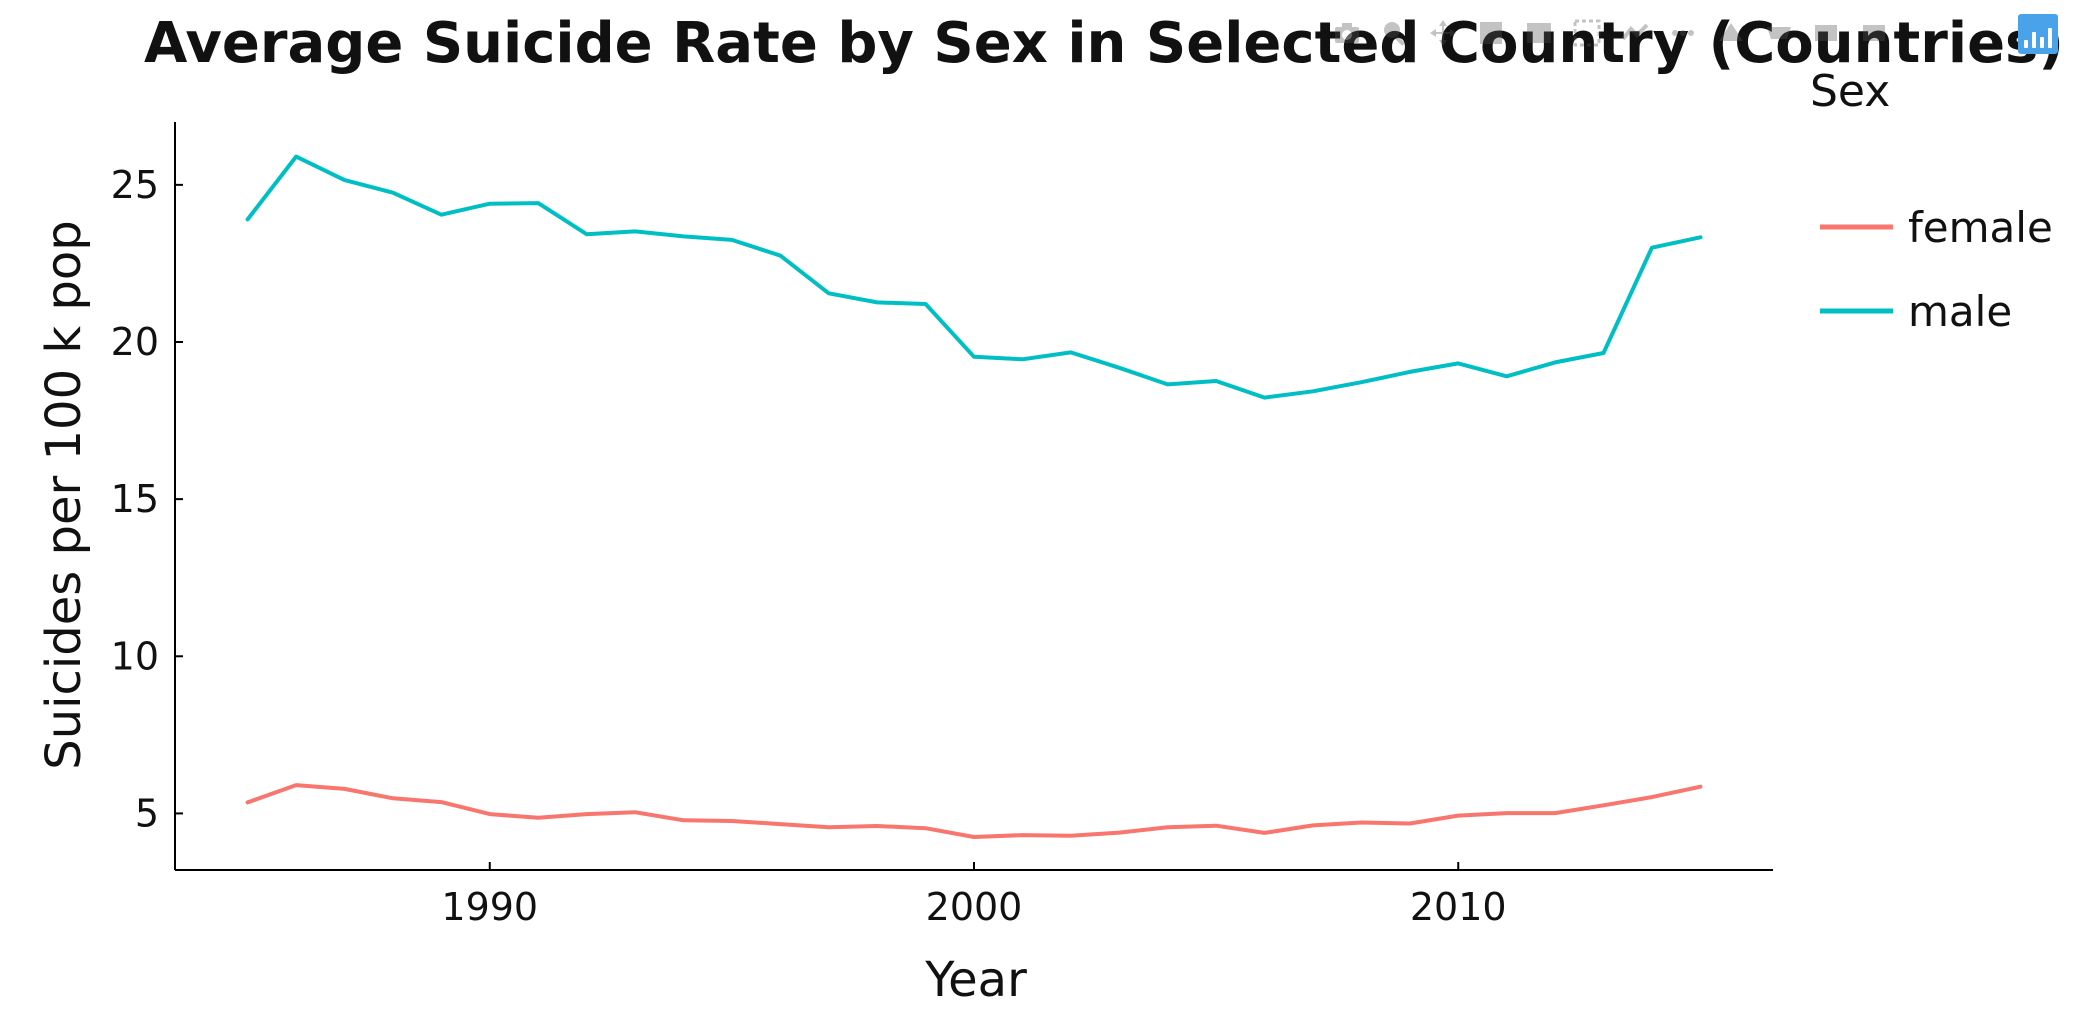 The height and width of the screenshot is (1014, 2074). I want to click on y-tick-label: 10, so click(135, 656).